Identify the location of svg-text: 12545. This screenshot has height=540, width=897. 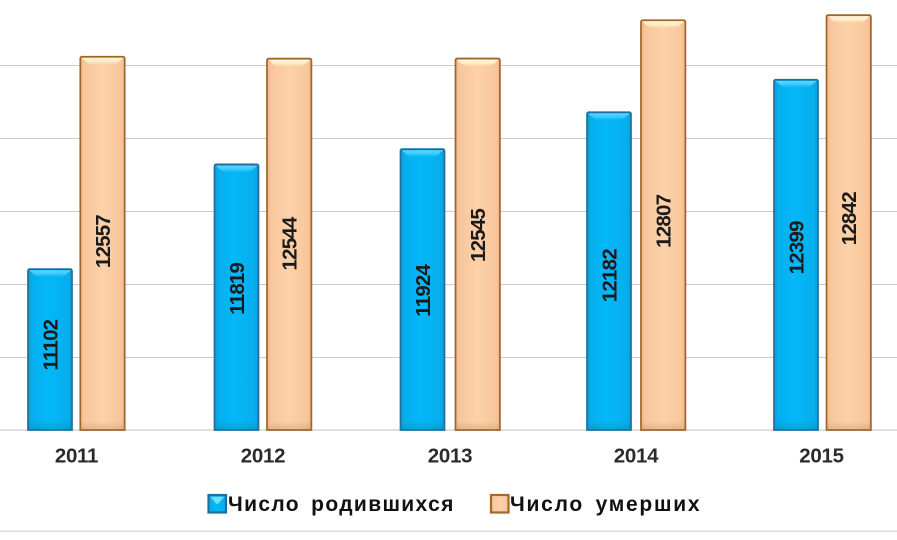
(478, 235).